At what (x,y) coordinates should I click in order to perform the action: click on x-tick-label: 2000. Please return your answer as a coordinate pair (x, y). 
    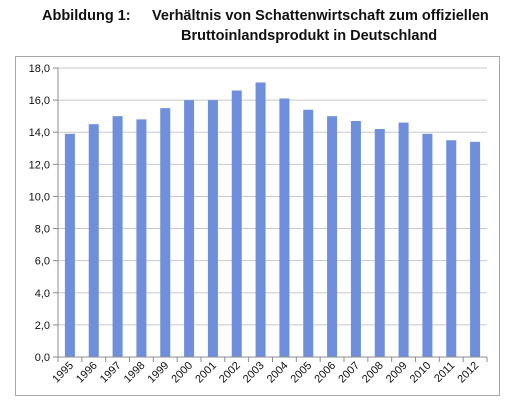
    Looking at the image, I should click on (182, 373).